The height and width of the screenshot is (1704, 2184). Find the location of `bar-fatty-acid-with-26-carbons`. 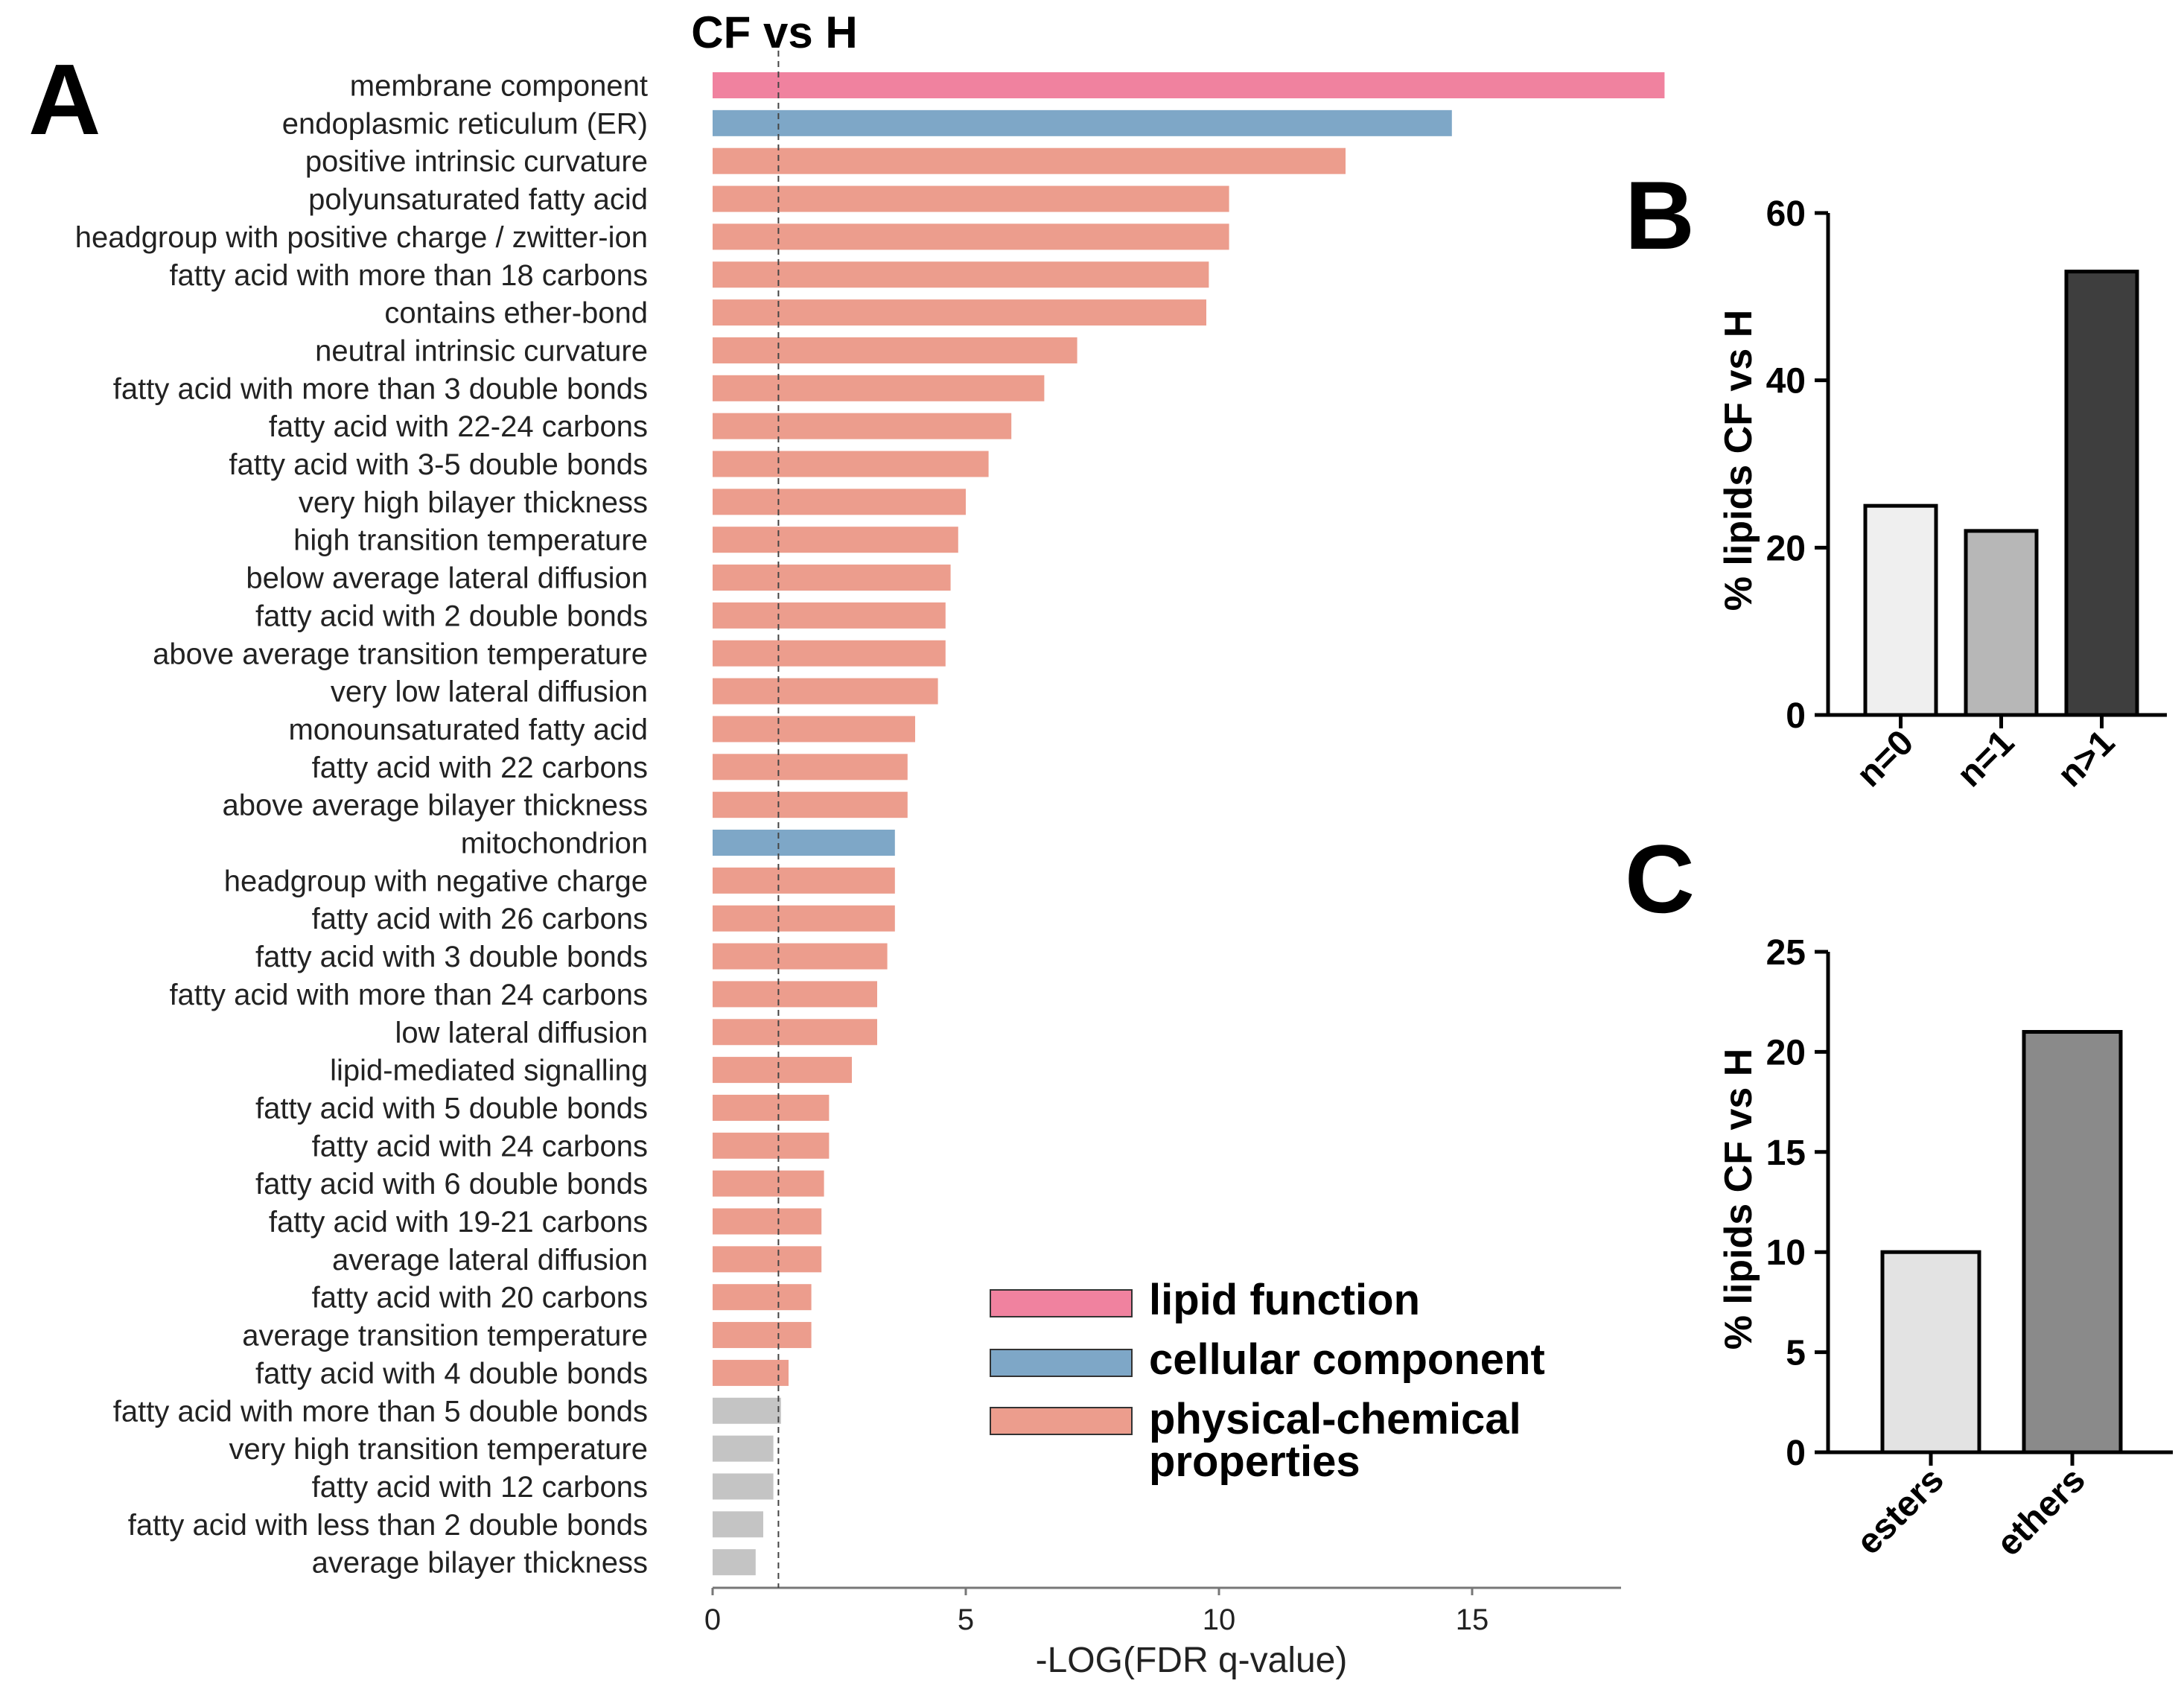

bar-fatty-acid-with-26-carbons is located at coordinates (804, 919).